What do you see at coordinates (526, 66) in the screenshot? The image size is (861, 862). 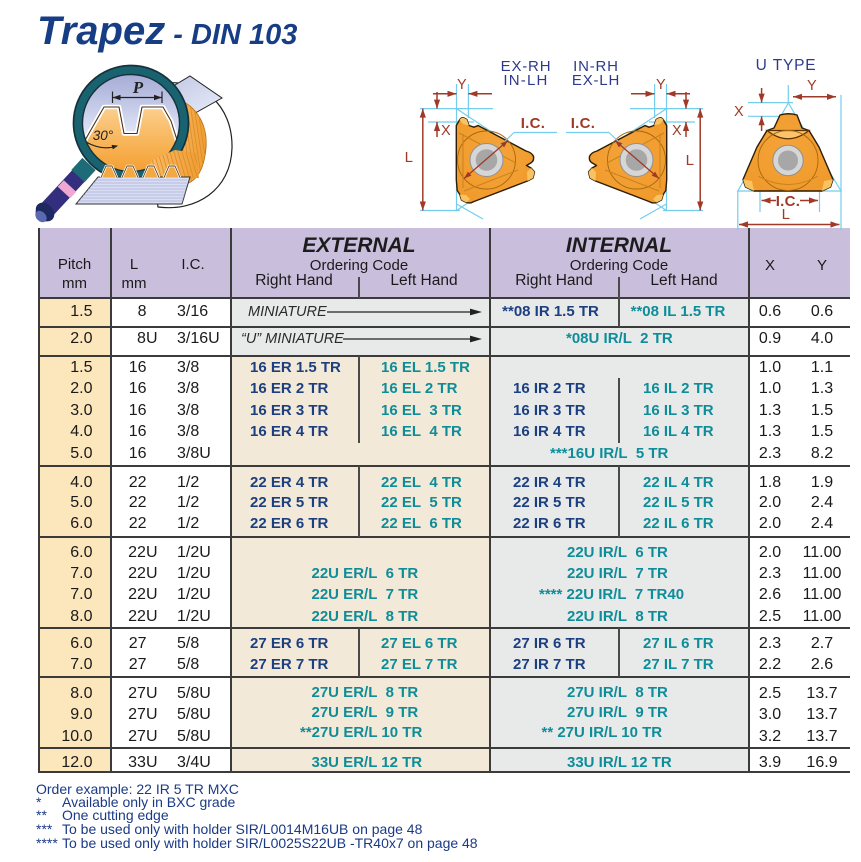 I see `svg-text: EX-RH` at bounding box center [526, 66].